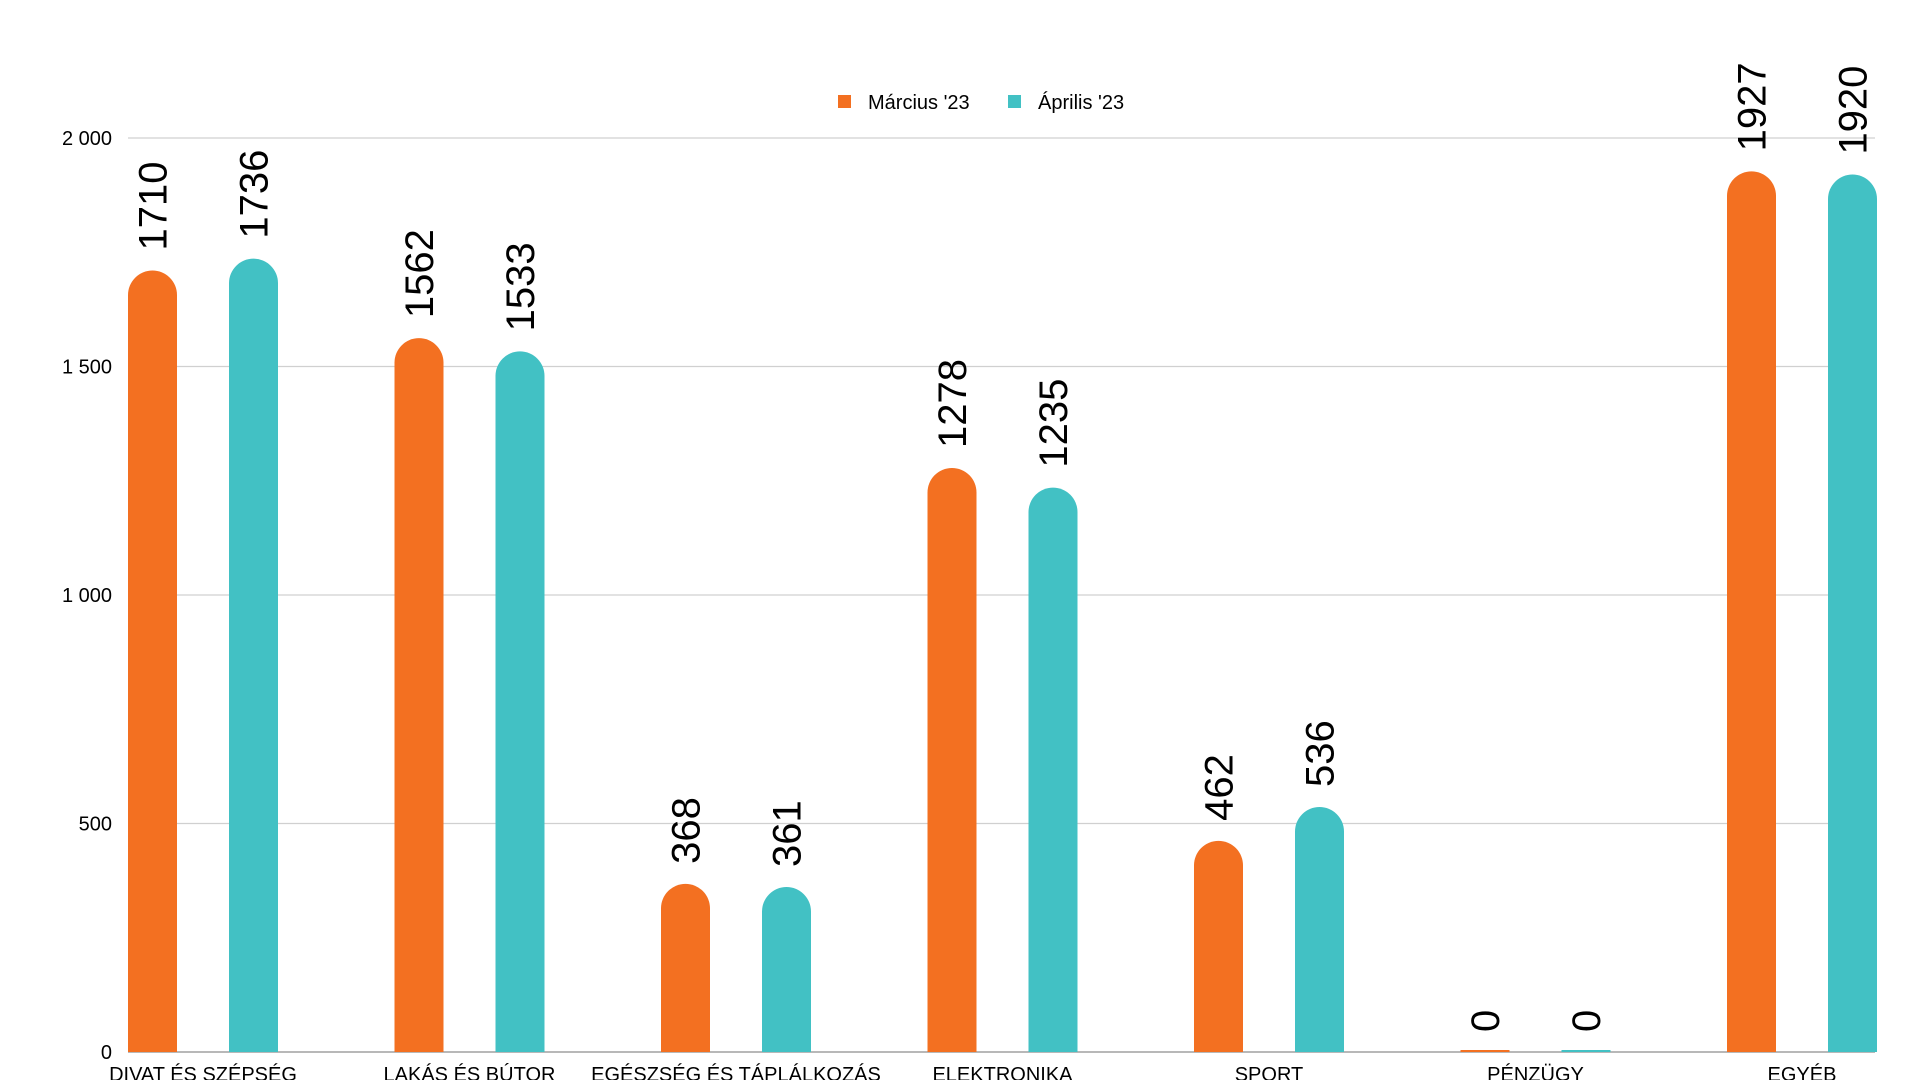 The image size is (1920, 1080). I want to click on data-label: 1278, so click(953, 403).